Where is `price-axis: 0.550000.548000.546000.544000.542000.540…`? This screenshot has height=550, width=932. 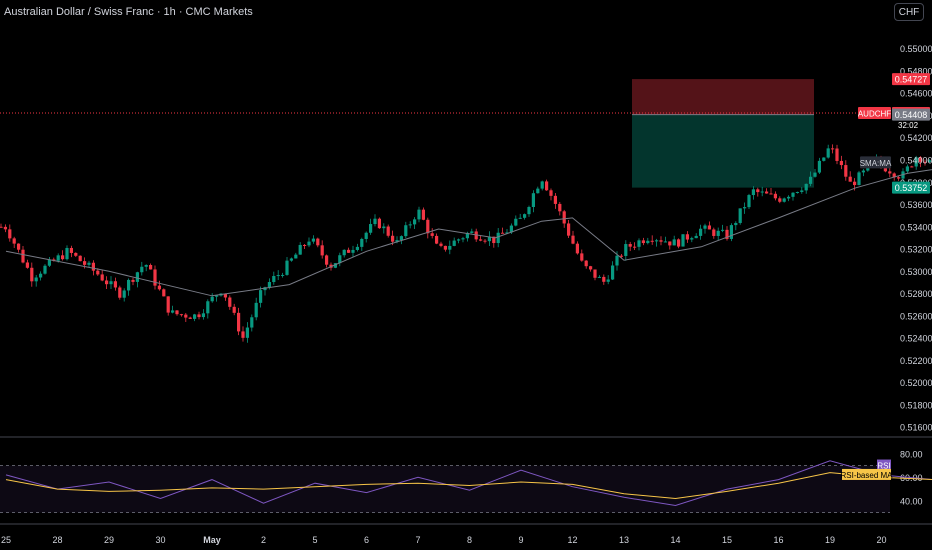
price-axis: 0.550000.548000.546000.544000.542000.540… is located at coordinates (916, 238).